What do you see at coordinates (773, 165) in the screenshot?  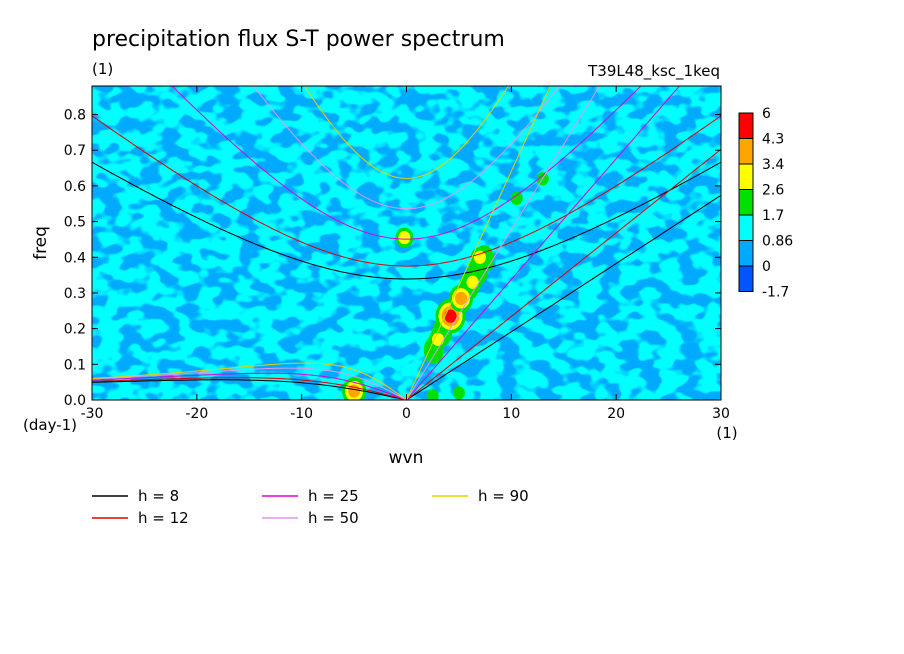 I see `colorbar-label: 3.4` at bounding box center [773, 165].